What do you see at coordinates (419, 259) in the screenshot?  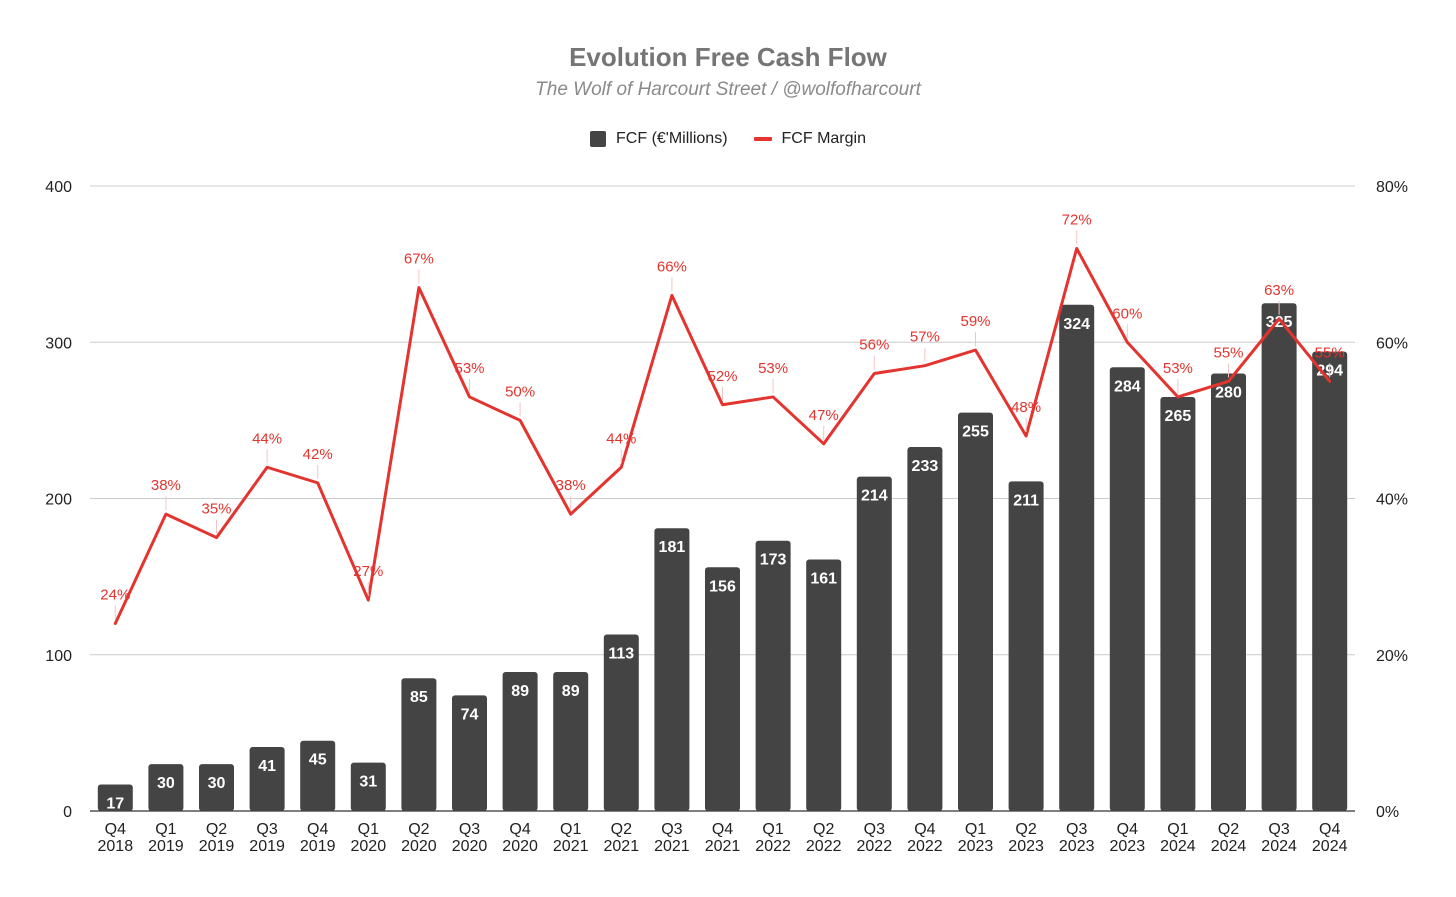 I see `fcf-margin-data-label: 67%` at bounding box center [419, 259].